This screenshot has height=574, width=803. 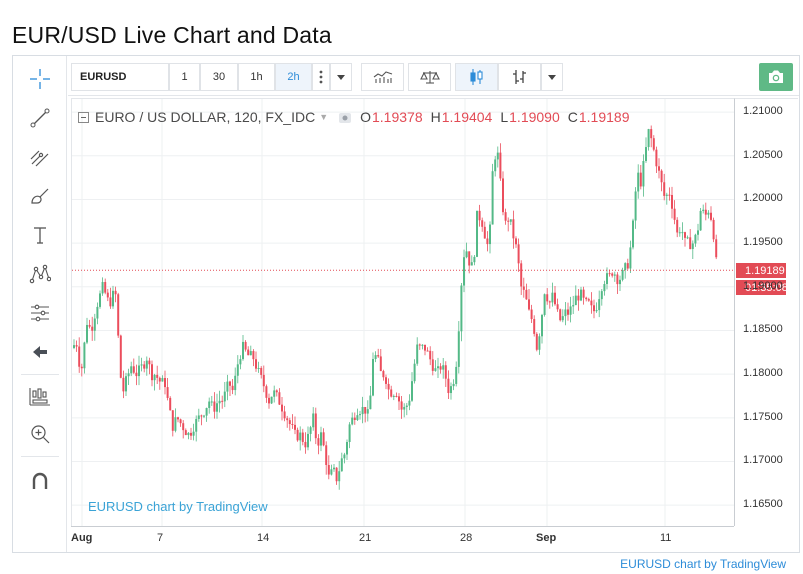 What do you see at coordinates (120, 77) in the screenshot?
I see `symbol-input: EURUSD` at bounding box center [120, 77].